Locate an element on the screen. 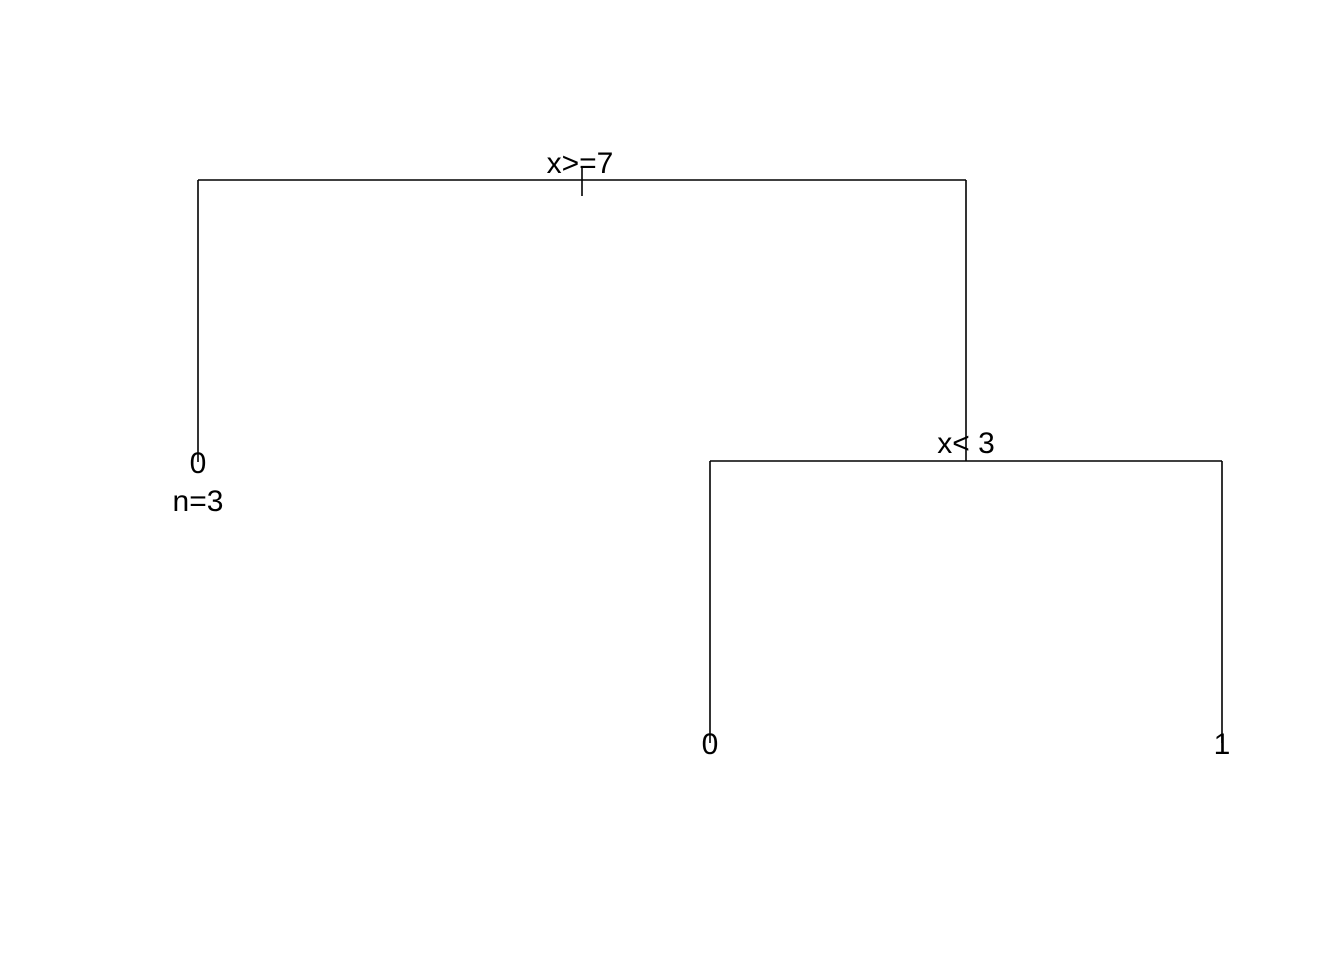 The image size is (1344, 960). left-leaf-class-label: 0 is located at coordinates (198, 463).